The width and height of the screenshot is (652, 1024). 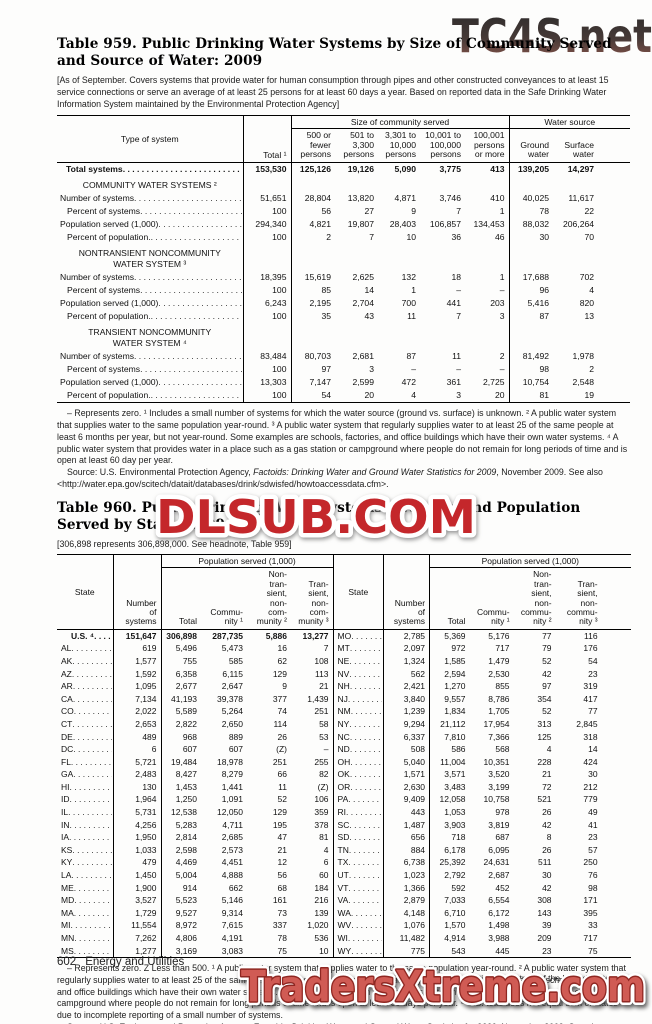 I want to click on state-label: WY, so click(x=344, y=950).